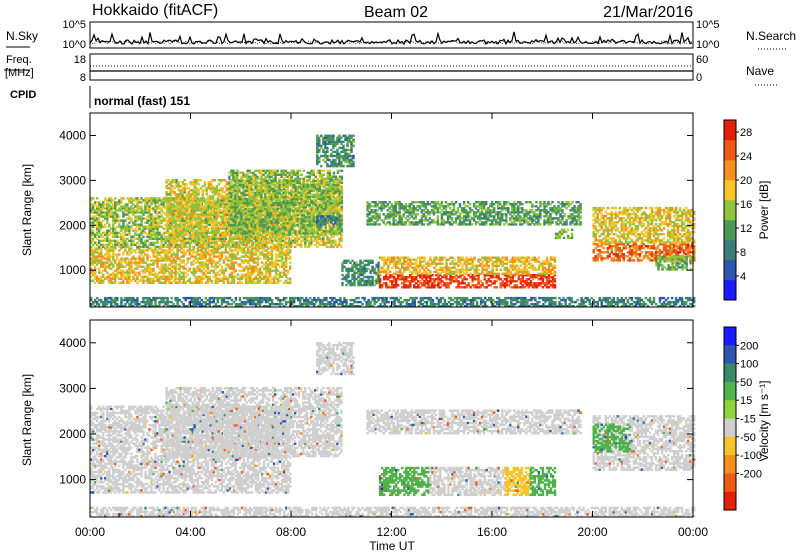  Describe the element at coordinates (80, 60) in the screenshot. I see `freq-tick-top: 18` at that location.